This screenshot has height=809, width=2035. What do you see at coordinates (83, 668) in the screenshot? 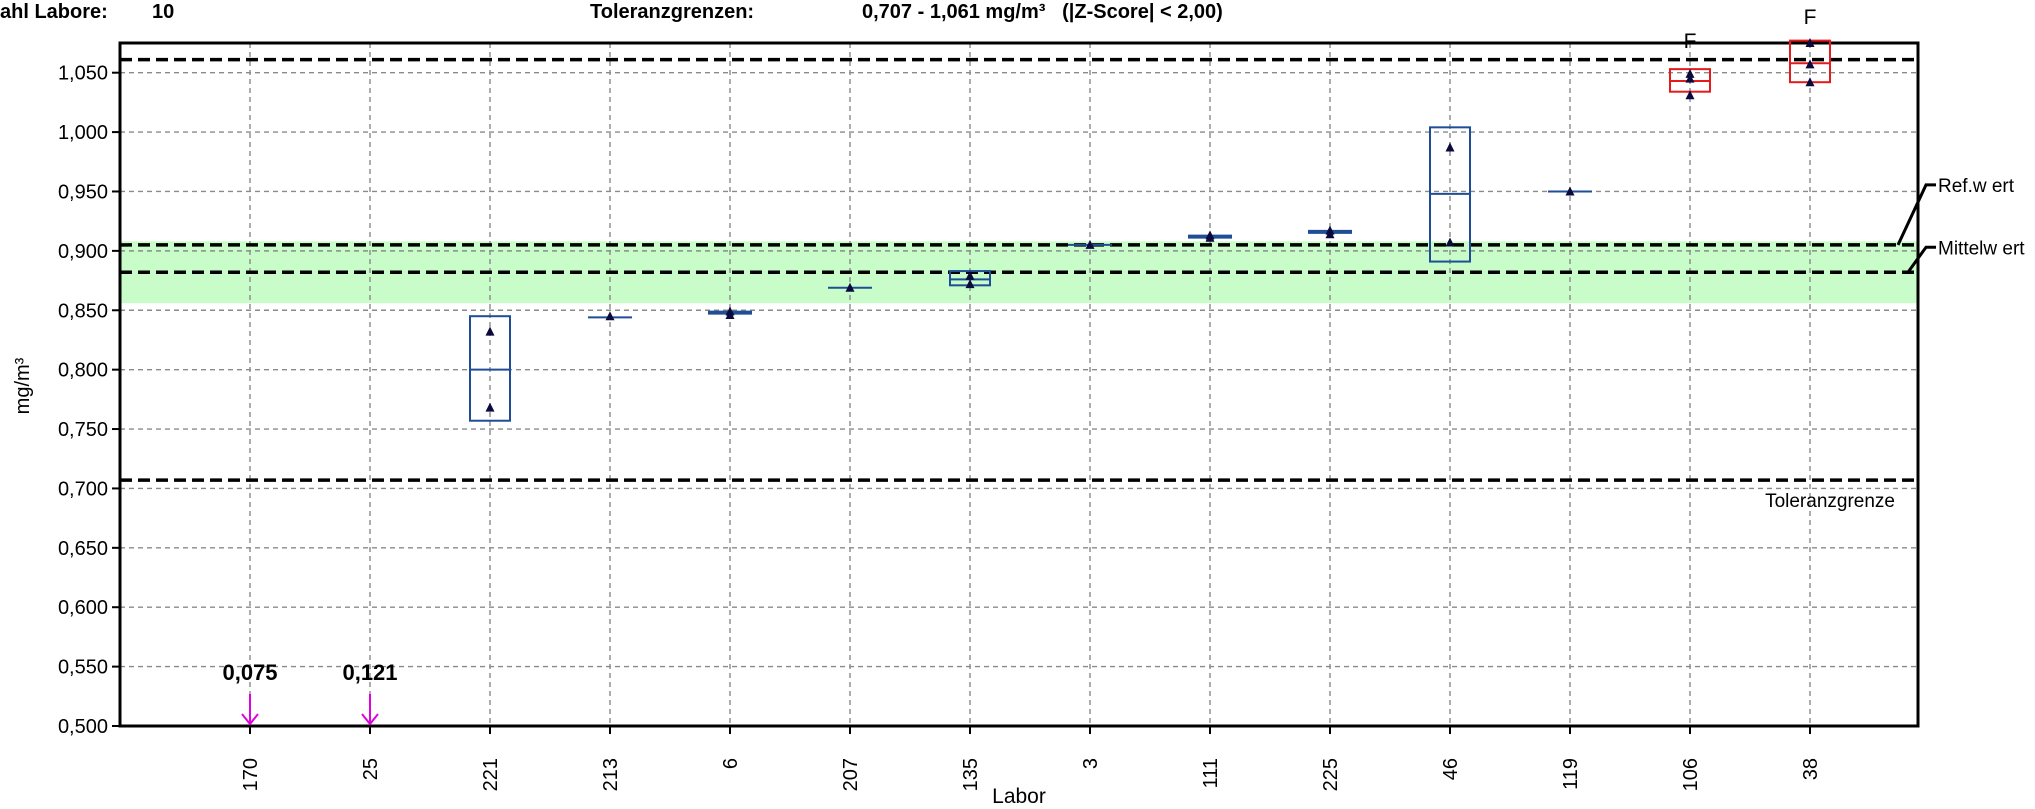
I see `y-tick-label: 0,550` at bounding box center [83, 668].